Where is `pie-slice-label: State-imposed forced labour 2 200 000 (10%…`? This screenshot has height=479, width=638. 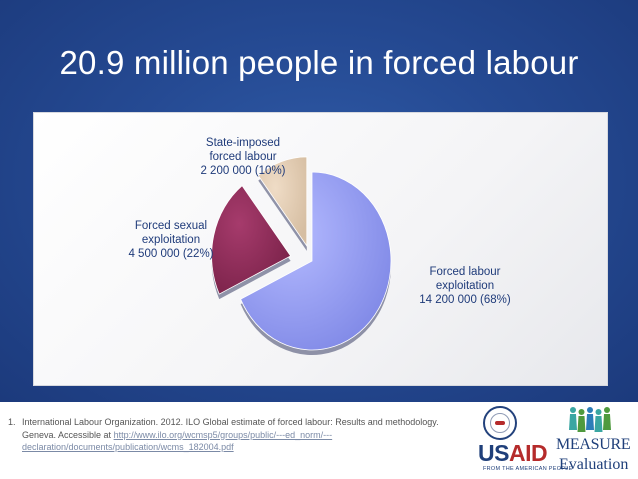 pie-slice-label: State-imposed forced labour 2 200 000 (10%… is located at coordinates (242, 157).